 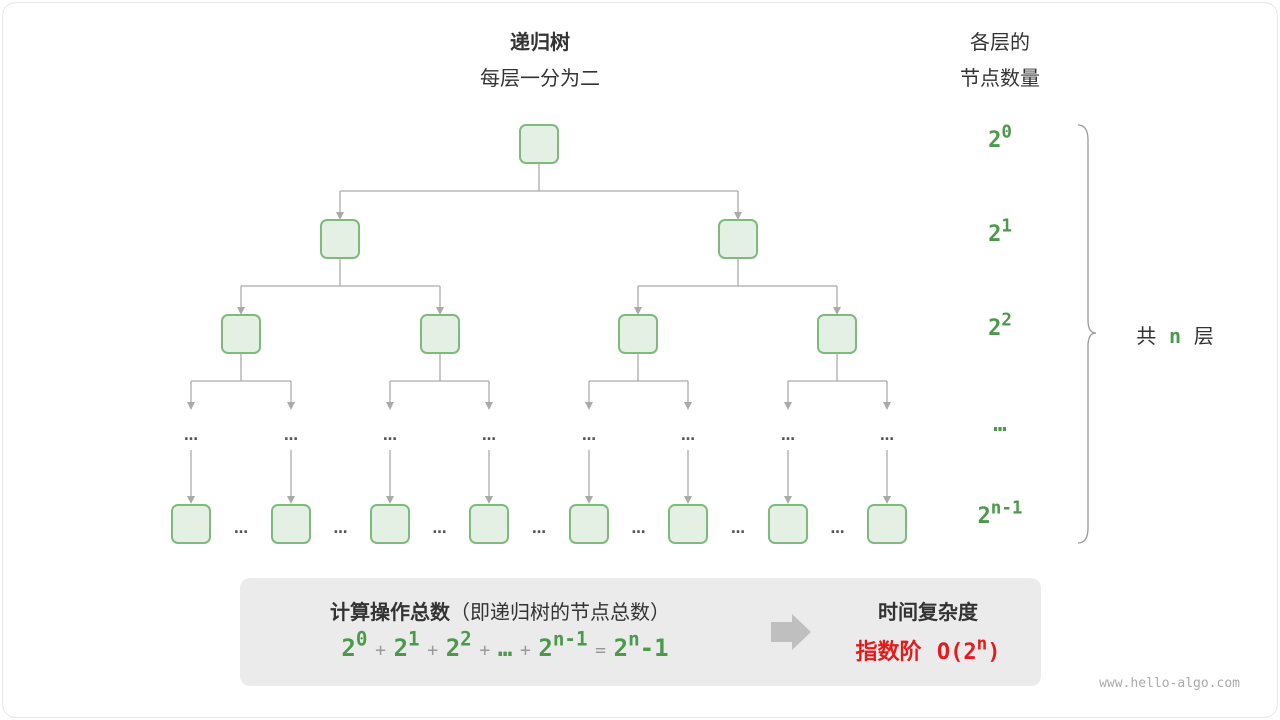 I want to click on formula-term: 22, so click(x=458, y=645).